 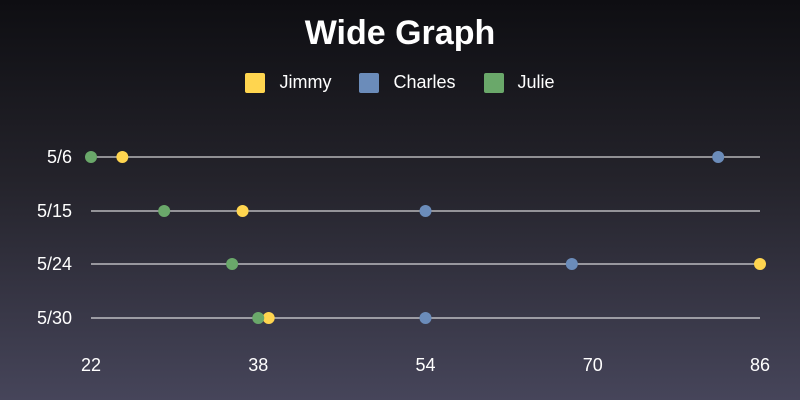 I want to click on y-tick-label: 5/30, so click(x=54, y=318).